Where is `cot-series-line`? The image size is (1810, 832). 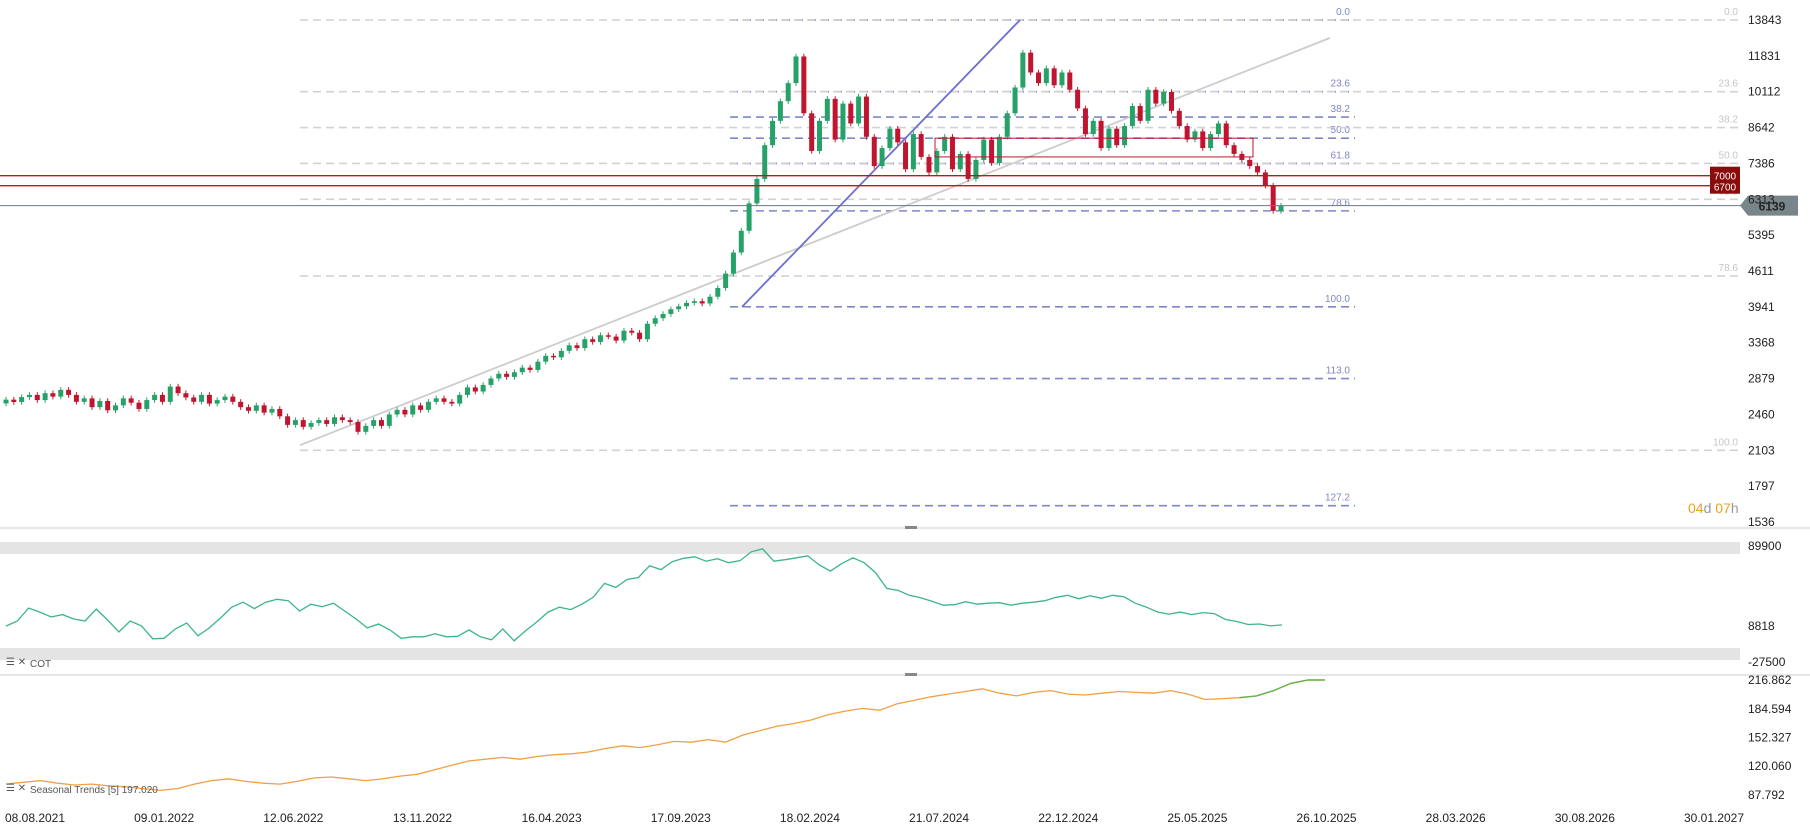
cot-series-line is located at coordinates (644, 595).